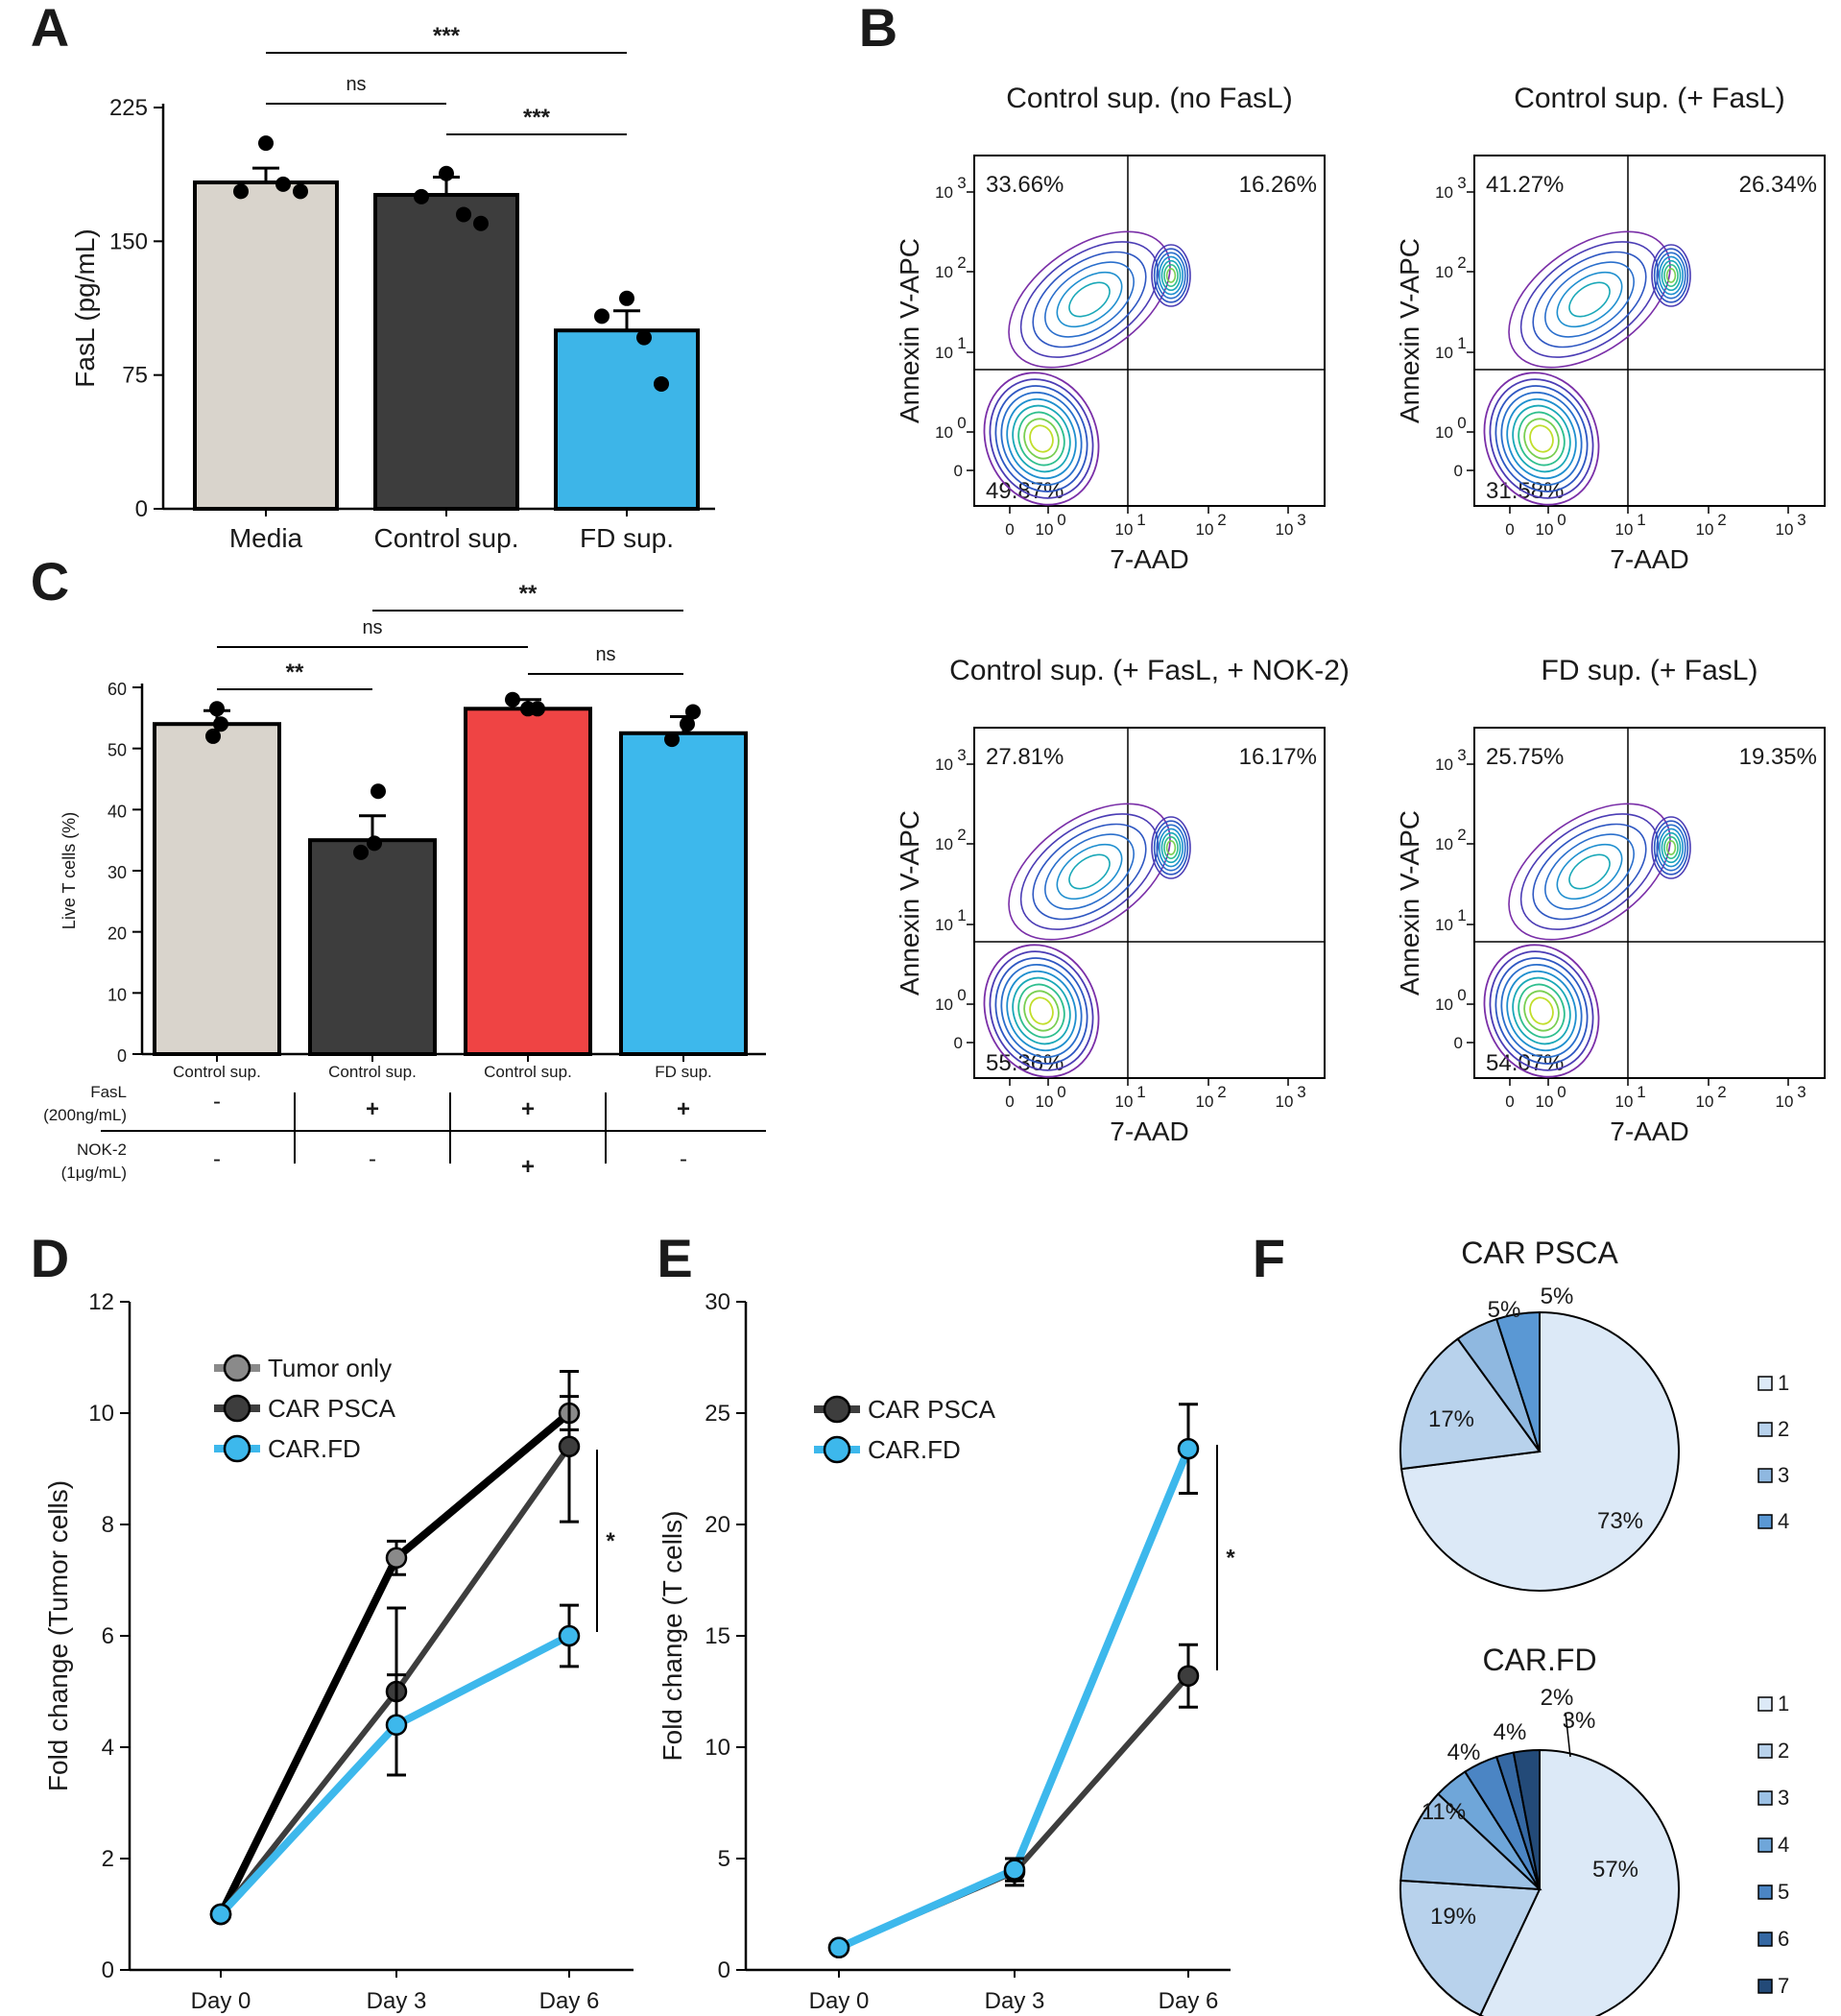 The image size is (1841, 2016). Describe the element at coordinates (1301, 1092) in the screenshot. I see `x-tick-exp: 3` at that location.